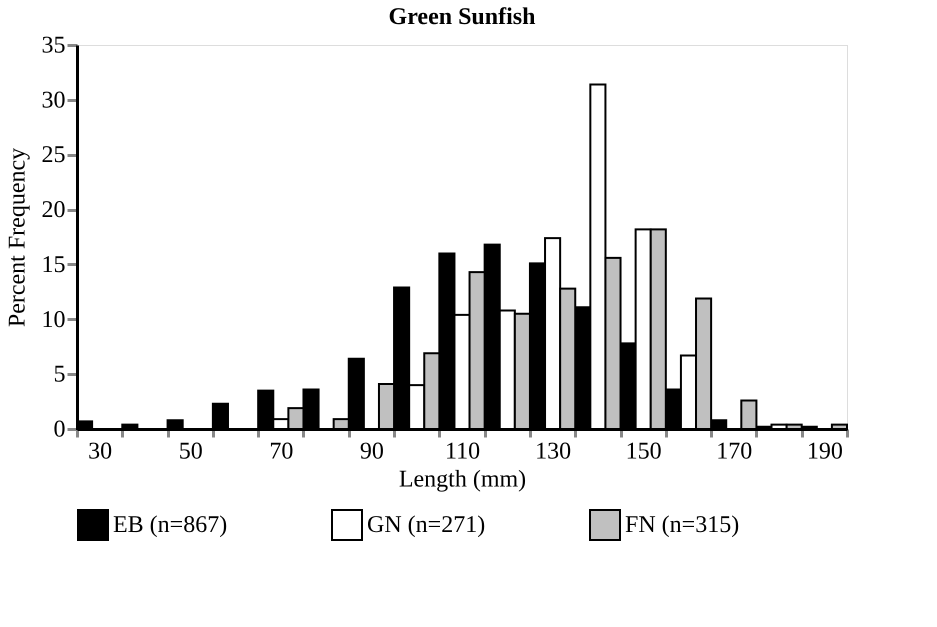  Describe the element at coordinates (54, 319) in the screenshot. I see `y-tick-label: 10` at that location.